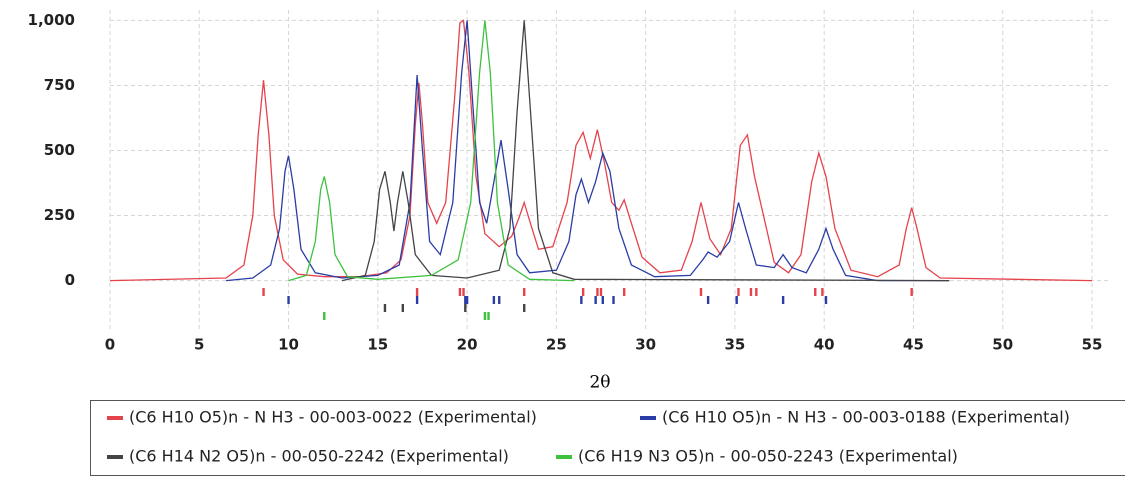 This screenshot has width=1125, height=477. I want to click on x-tick-label: 15, so click(377, 345).